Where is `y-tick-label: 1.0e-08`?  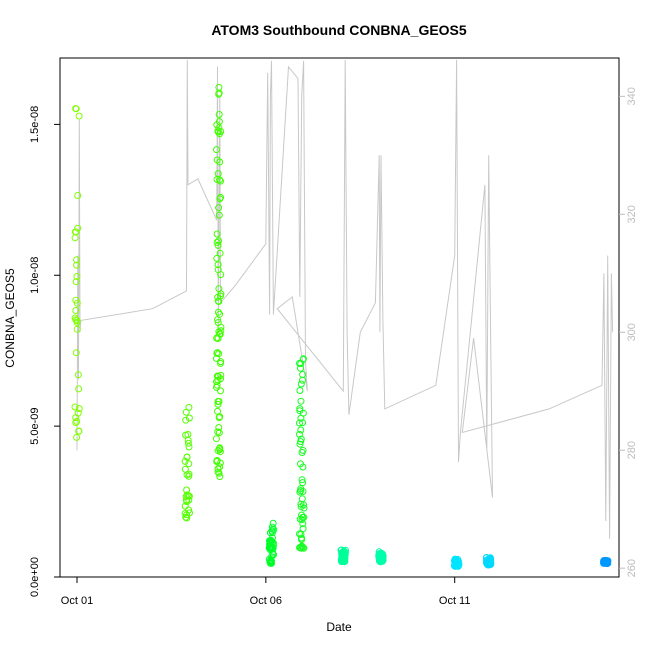
y-tick-label: 1.0e-08 is located at coordinates (35, 275).